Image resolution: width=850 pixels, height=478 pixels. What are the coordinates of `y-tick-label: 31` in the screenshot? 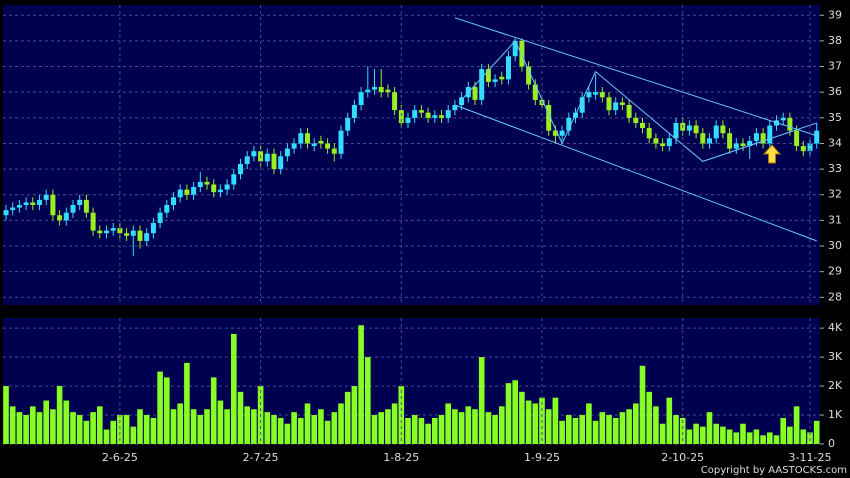 It's located at (835, 219).